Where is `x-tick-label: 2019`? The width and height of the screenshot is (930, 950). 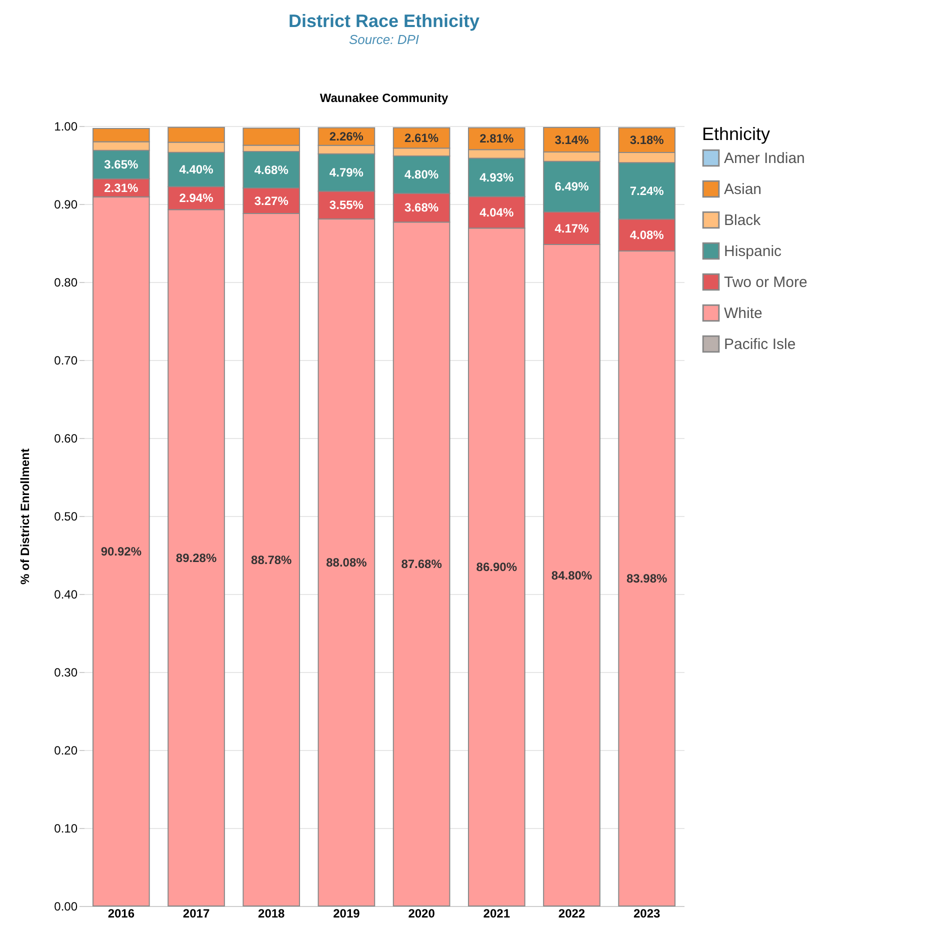
x-tick-label: 2019 is located at coordinates (346, 913).